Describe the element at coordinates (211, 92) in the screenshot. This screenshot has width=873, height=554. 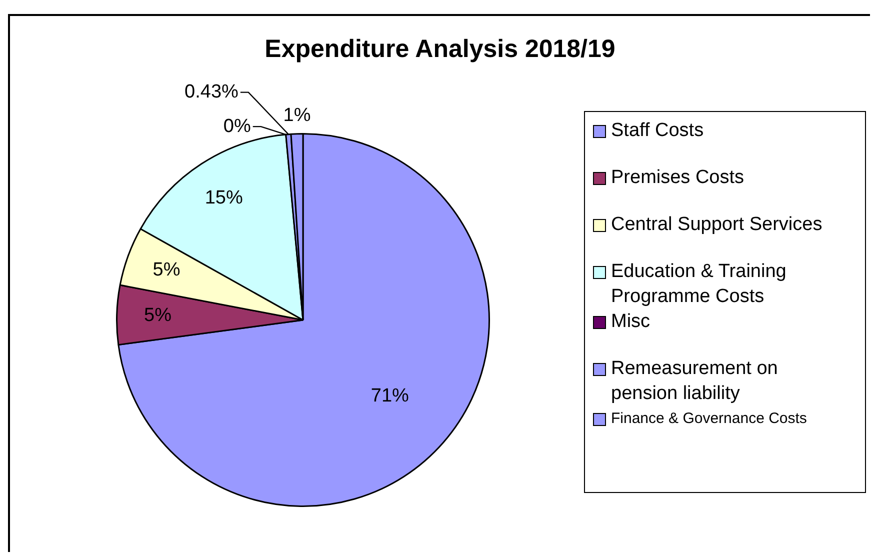
I see `data-label: 0.43%` at that location.